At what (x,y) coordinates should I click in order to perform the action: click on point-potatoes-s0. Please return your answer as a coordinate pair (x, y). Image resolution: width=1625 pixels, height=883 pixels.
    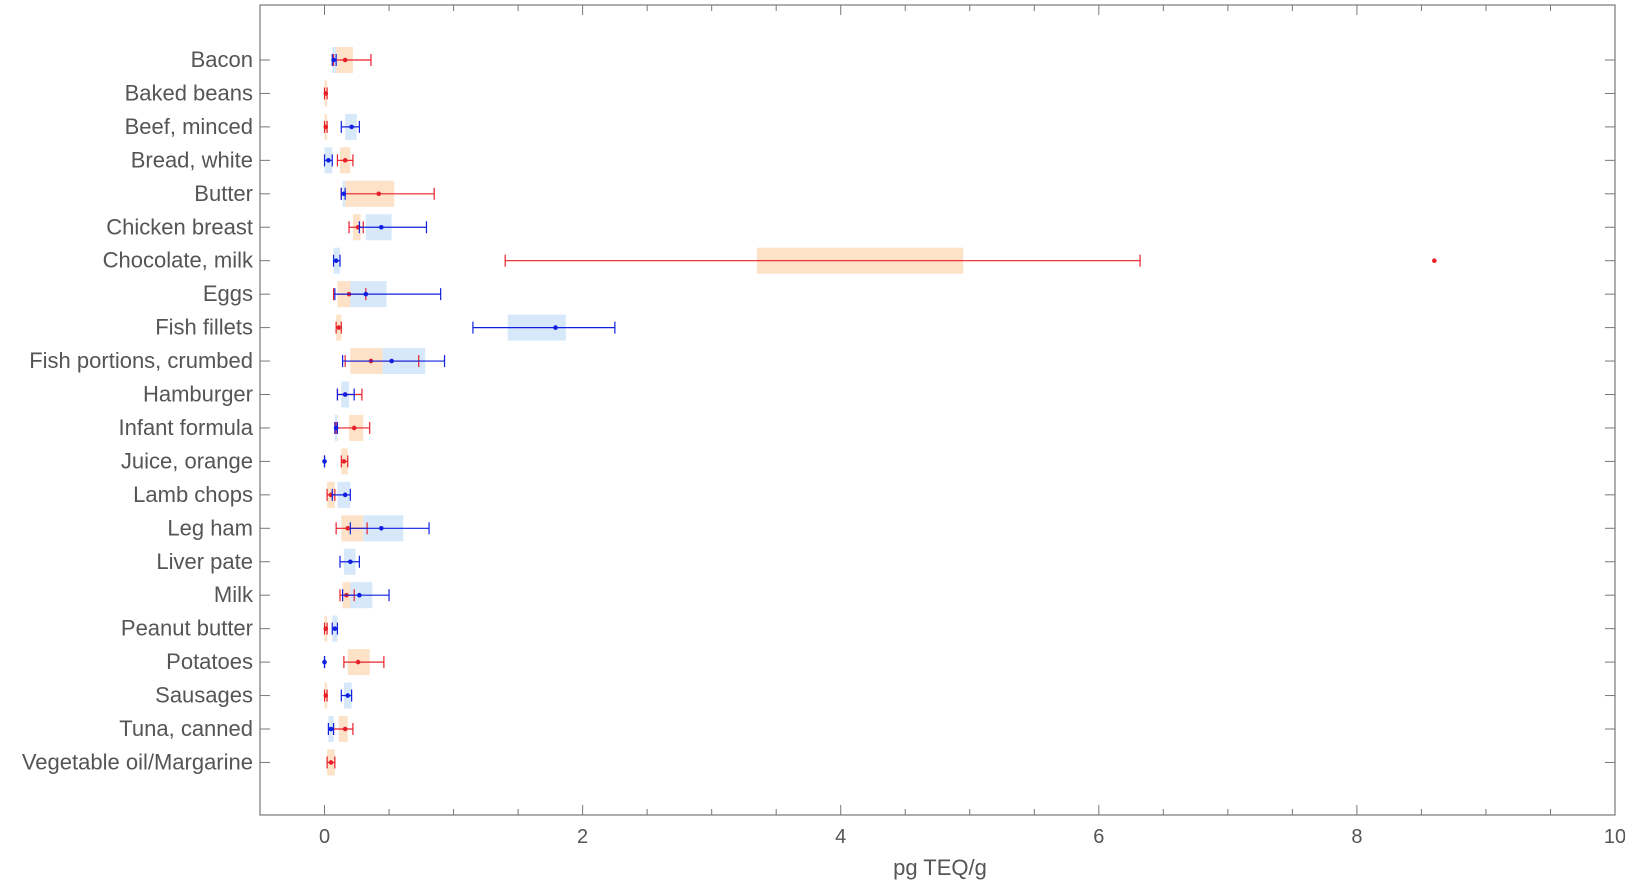
    Looking at the image, I should click on (358, 662).